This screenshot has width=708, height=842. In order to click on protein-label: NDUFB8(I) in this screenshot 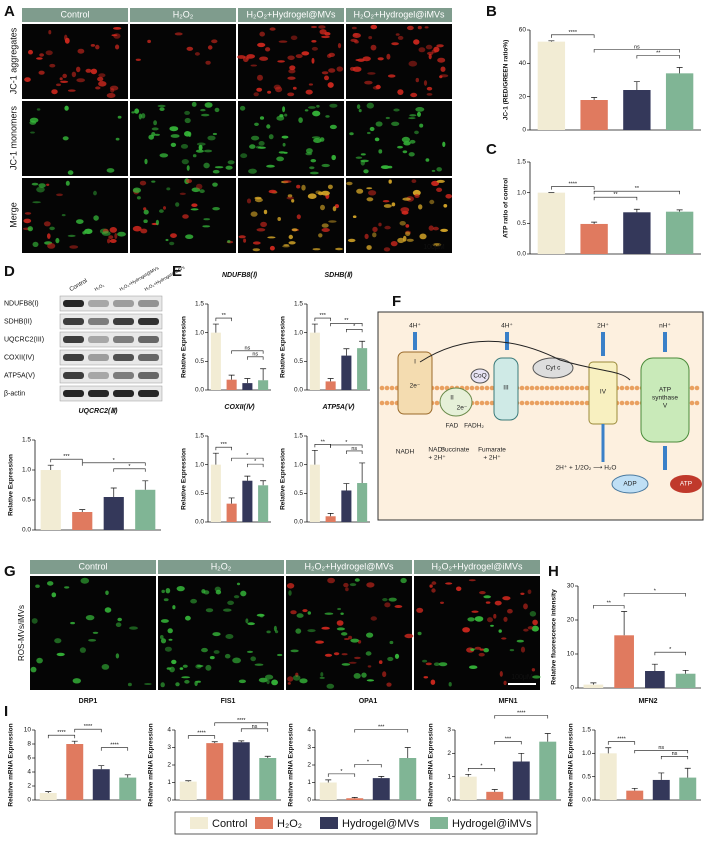, I will do `click(21, 303)`.